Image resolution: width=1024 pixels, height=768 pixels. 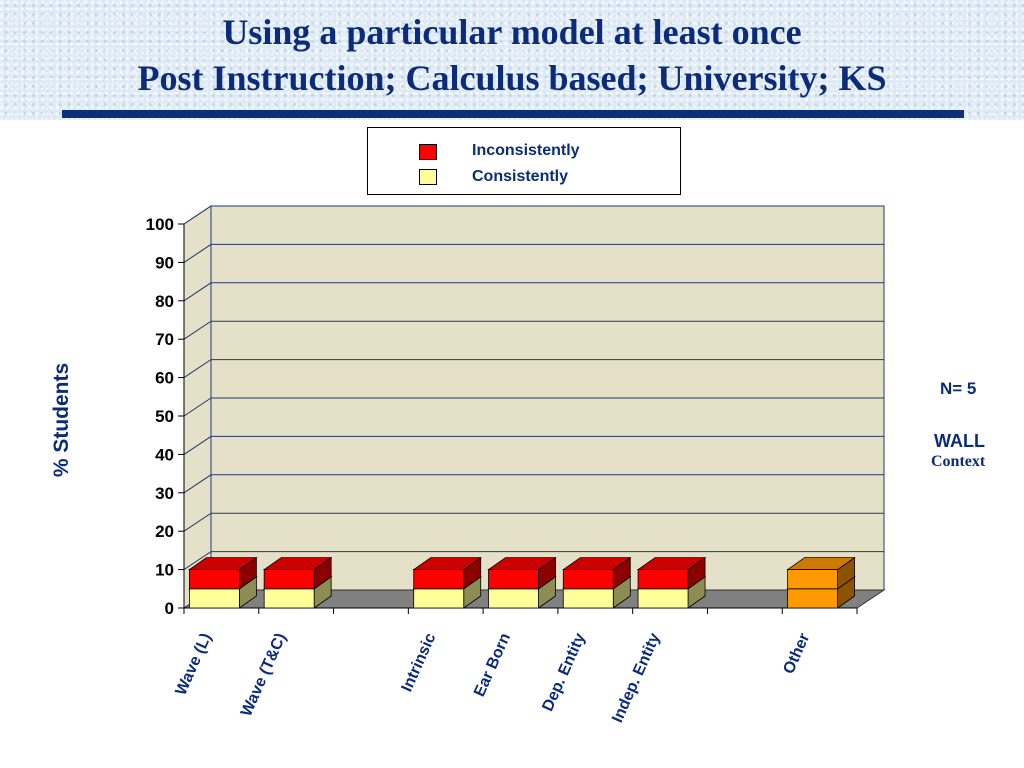 What do you see at coordinates (194, 664) in the screenshot?
I see `x-category-label: Wave (L)` at bounding box center [194, 664].